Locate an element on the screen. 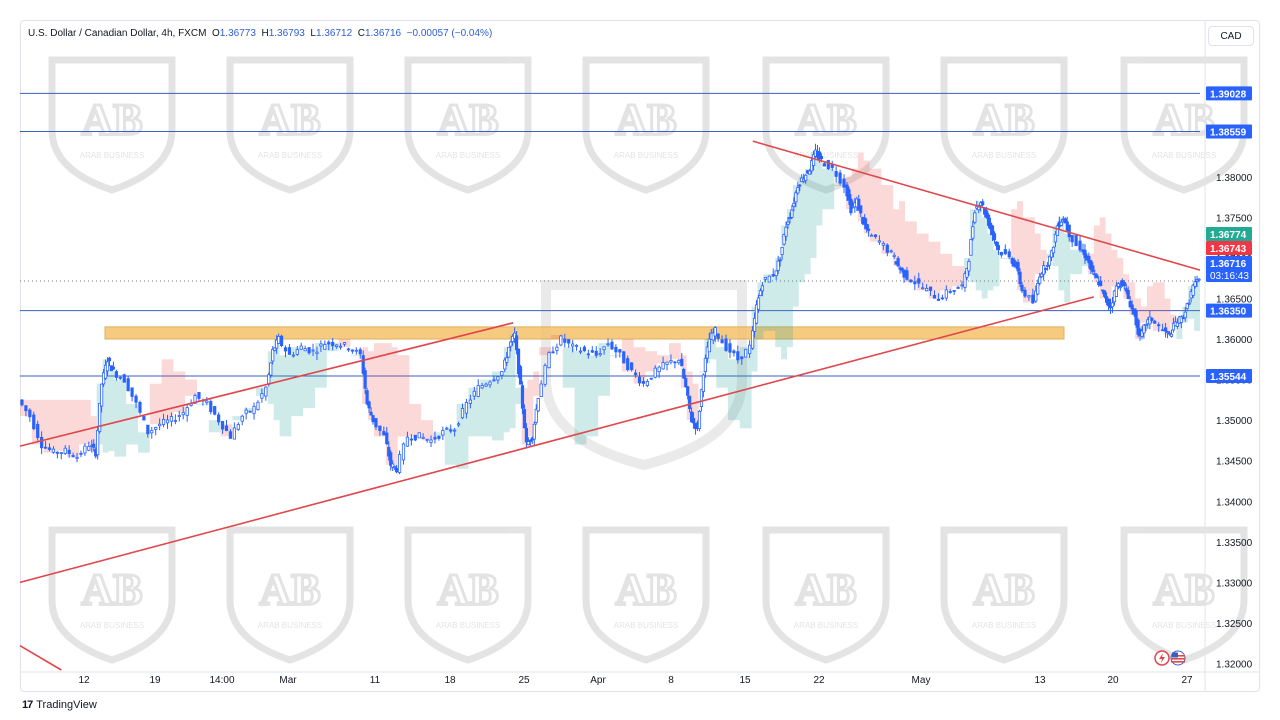 The image size is (1280, 720). flag-icon is located at coordinates (1171, 658).